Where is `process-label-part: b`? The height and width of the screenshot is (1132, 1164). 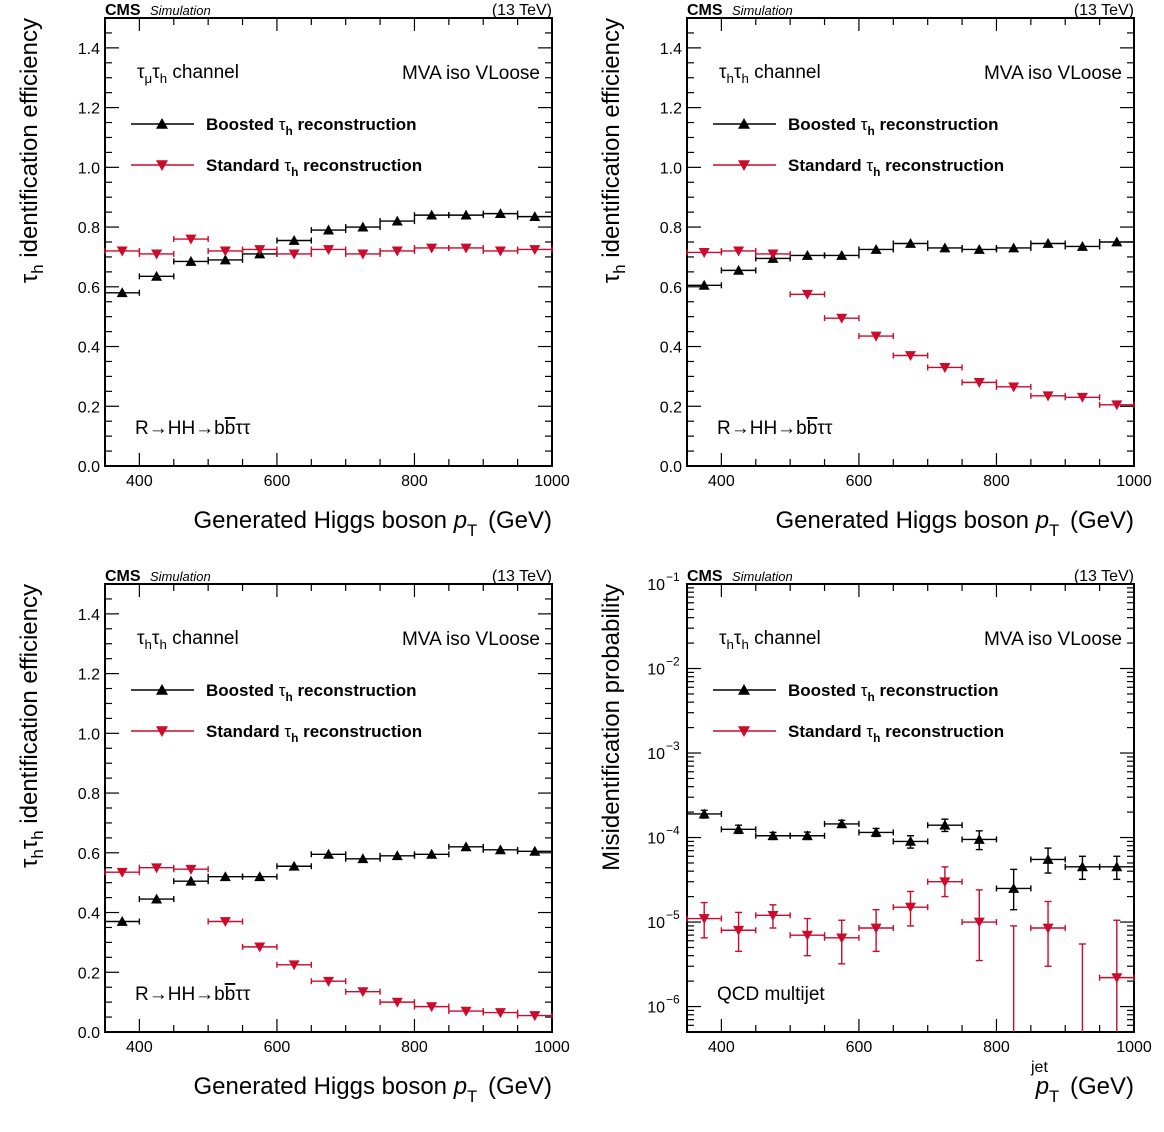 process-label-part: b is located at coordinates (230, 994).